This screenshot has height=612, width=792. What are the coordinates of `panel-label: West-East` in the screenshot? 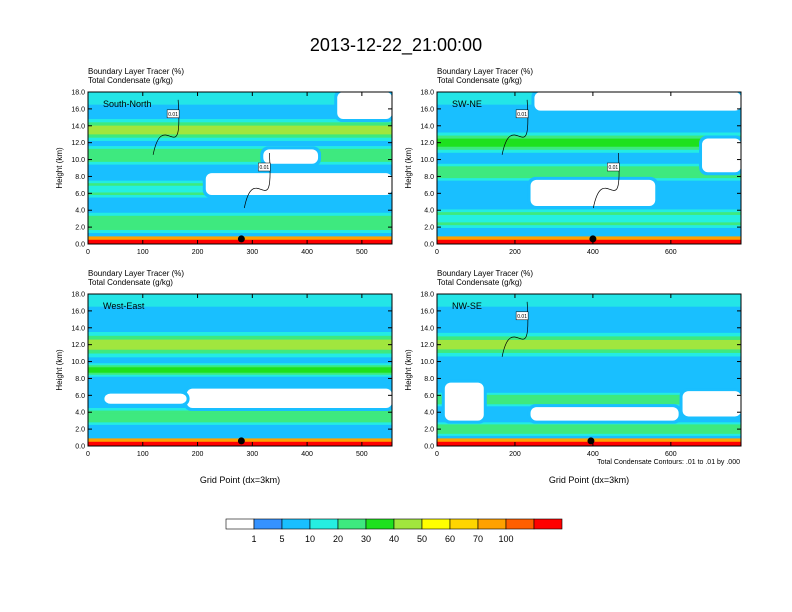 It's located at (124, 306).